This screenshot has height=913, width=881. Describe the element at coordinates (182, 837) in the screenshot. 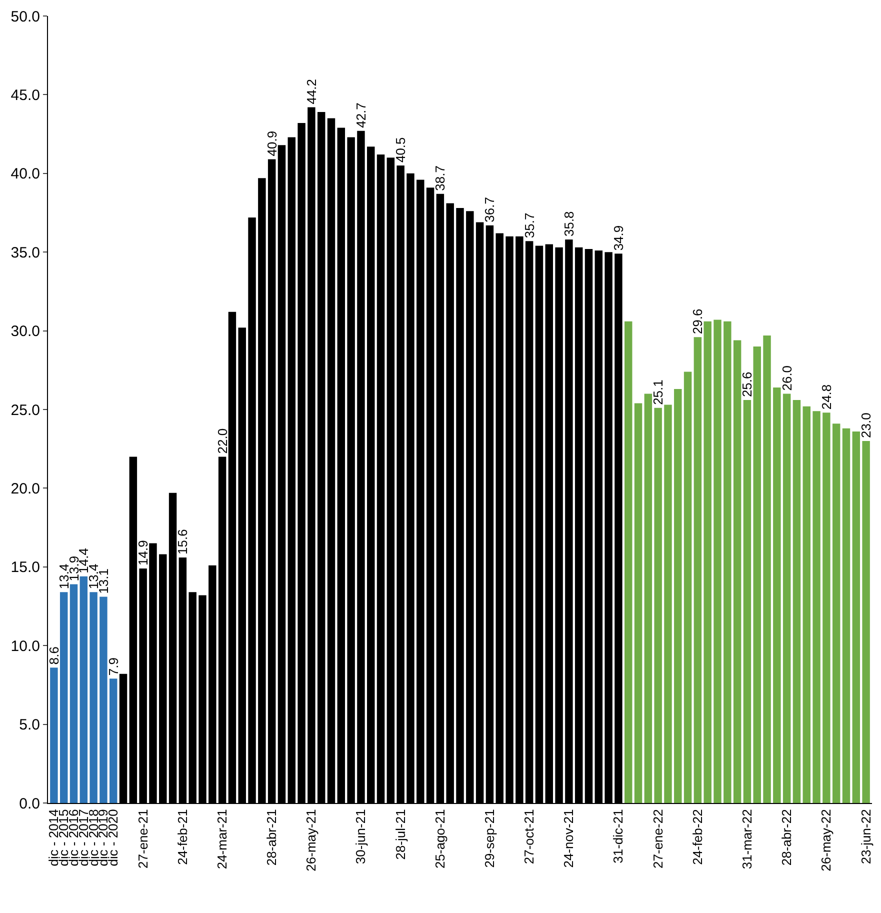

I see `x-tick-label: 24-feb-21` at that location.